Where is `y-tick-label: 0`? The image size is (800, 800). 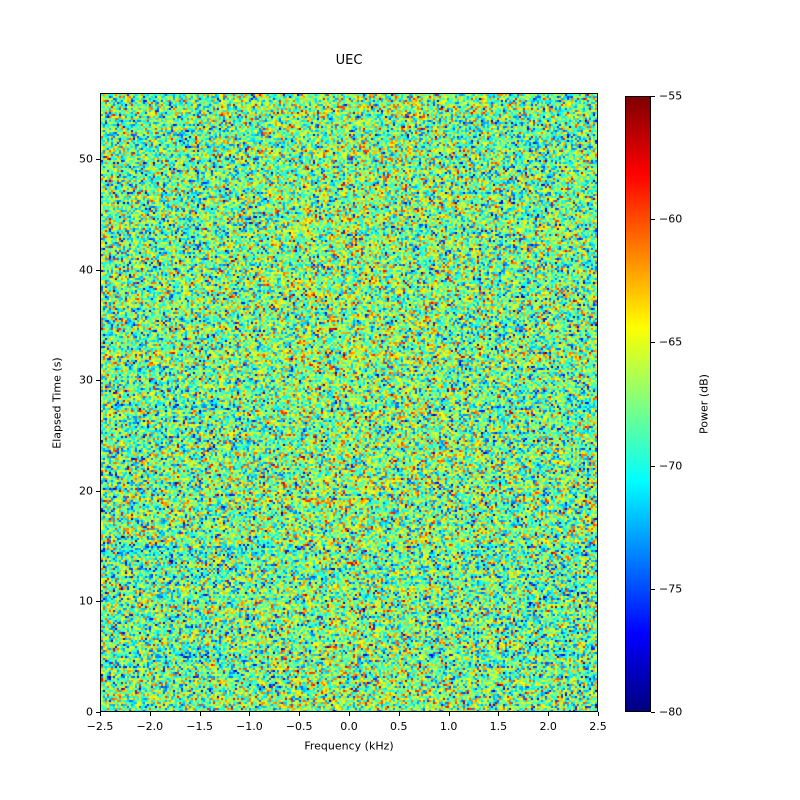
y-tick-label: 0 is located at coordinates (89, 712).